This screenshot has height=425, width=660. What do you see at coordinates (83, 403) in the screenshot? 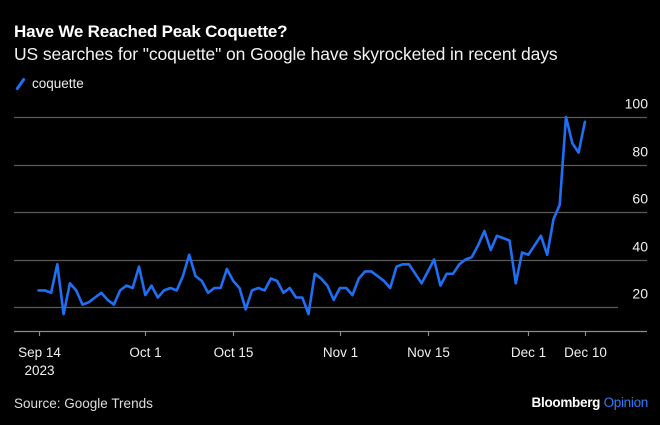
I see `source-note: Source: Google Trends` at bounding box center [83, 403].